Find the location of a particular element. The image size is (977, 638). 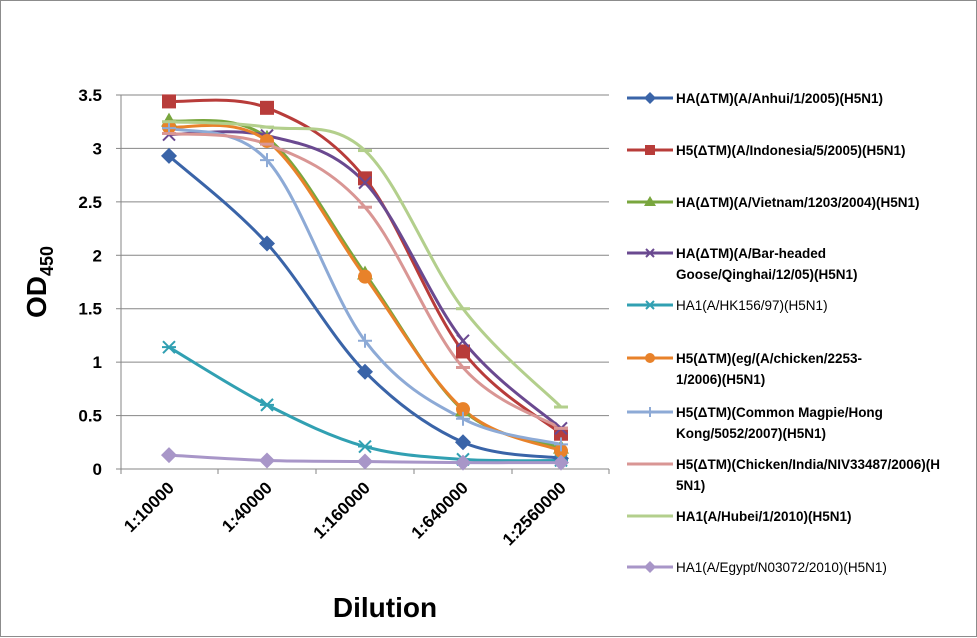

legend-label: H5(ΔTM)(Chicken/India/NIV33487/2006)(H is located at coordinates (808, 464).